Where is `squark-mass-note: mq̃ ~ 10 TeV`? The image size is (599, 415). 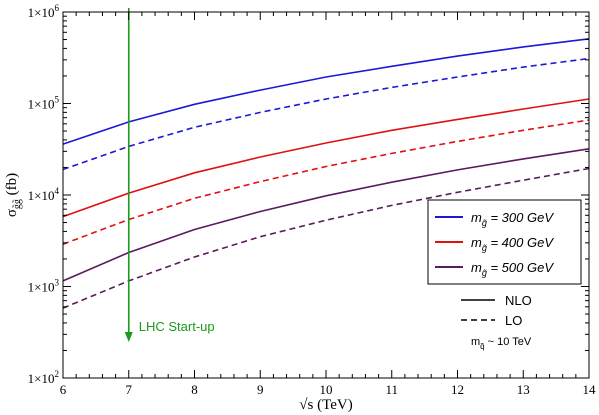
squark-mass-note: mq̃ ~ 10 TeV is located at coordinates (501, 343).